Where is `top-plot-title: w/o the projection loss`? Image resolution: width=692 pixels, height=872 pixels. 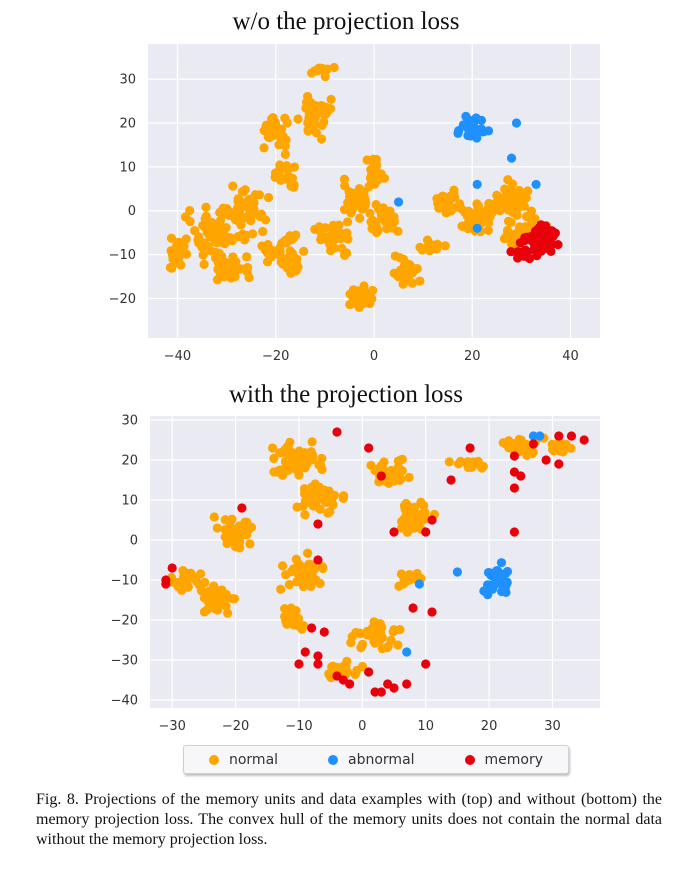 top-plot-title: w/o the projection loss is located at coordinates (346, 21).